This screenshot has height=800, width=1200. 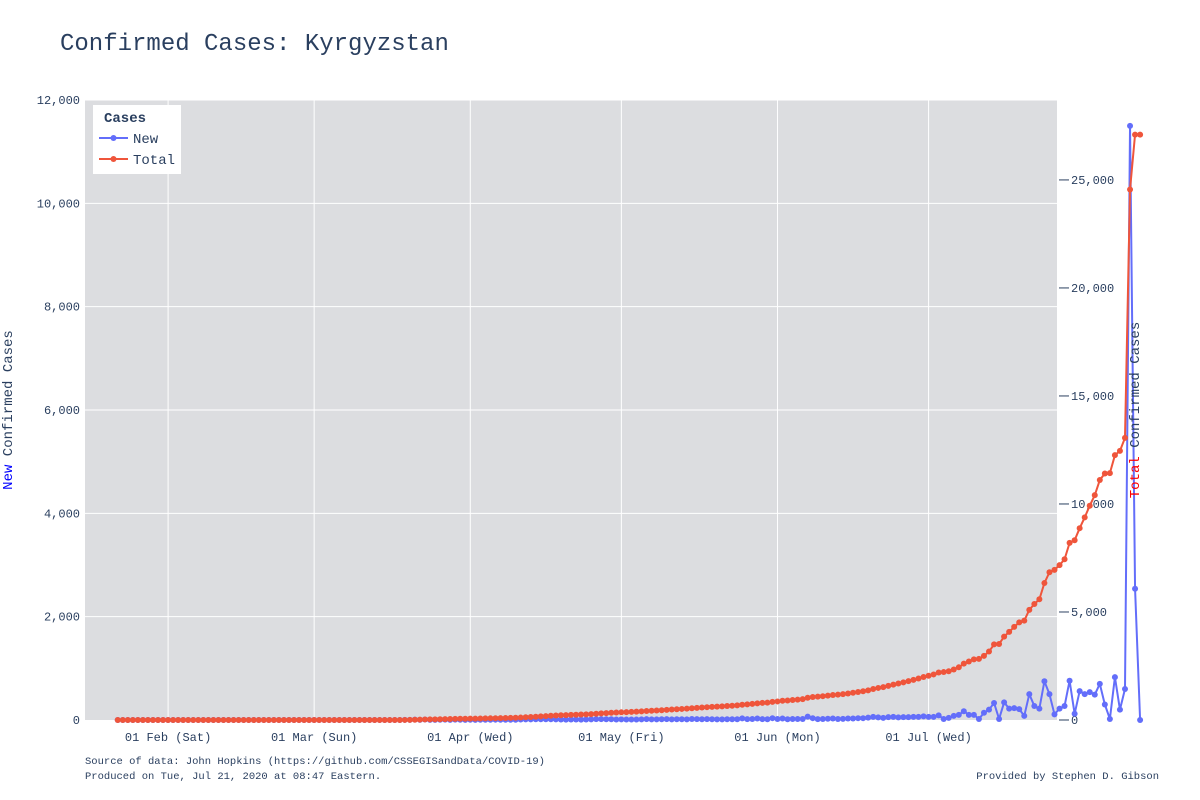 I want to click on left-y-tick-label: 12,000, so click(x=58, y=101).